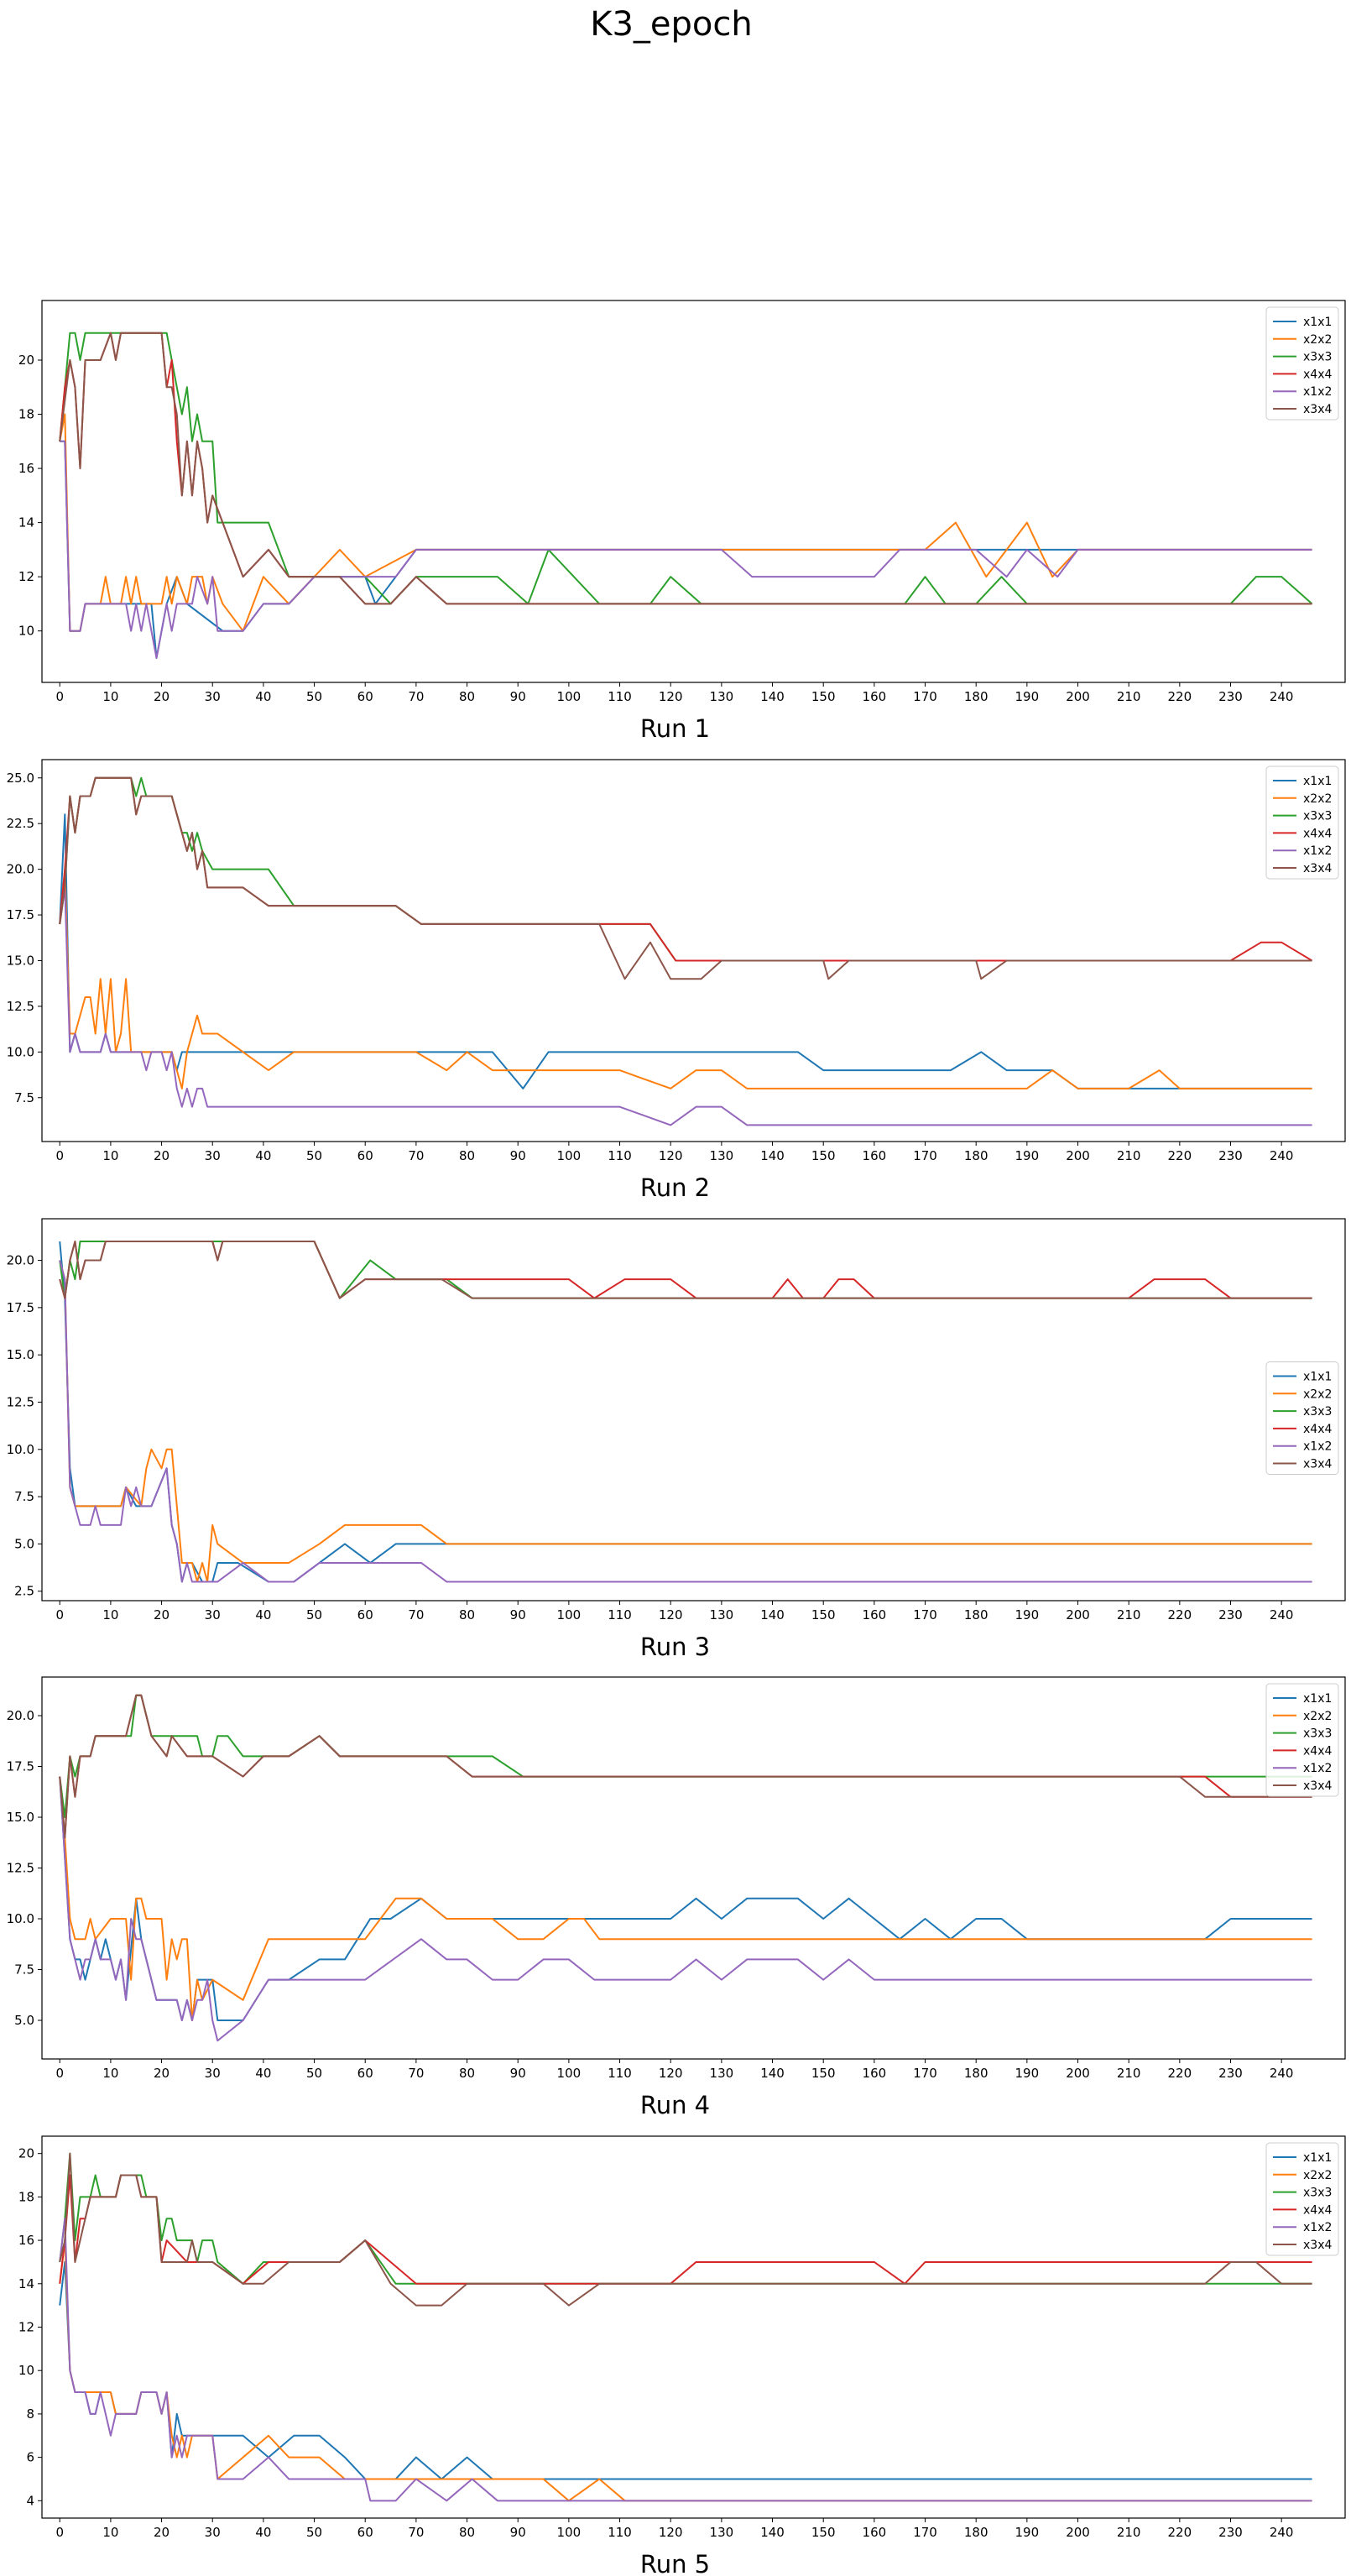 This screenshot has height=2576, width=1351. I want to click on x-axis-label: Run 4, so click(675, 2105).